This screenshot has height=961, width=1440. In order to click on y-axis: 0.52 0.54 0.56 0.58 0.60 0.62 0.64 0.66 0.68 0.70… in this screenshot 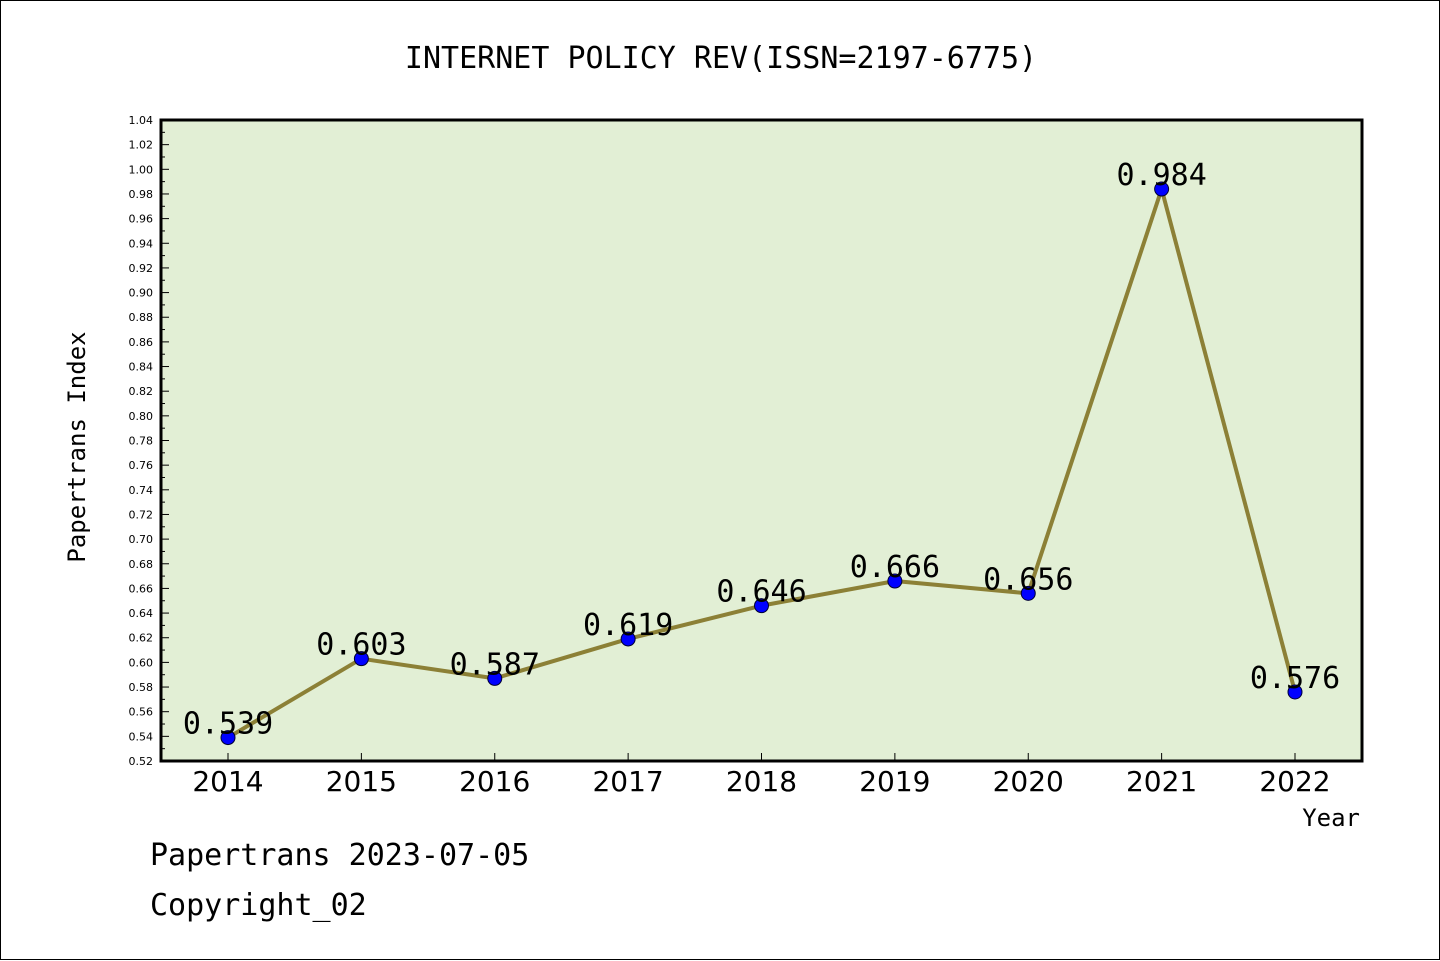, I will do `click(149, 441)`.